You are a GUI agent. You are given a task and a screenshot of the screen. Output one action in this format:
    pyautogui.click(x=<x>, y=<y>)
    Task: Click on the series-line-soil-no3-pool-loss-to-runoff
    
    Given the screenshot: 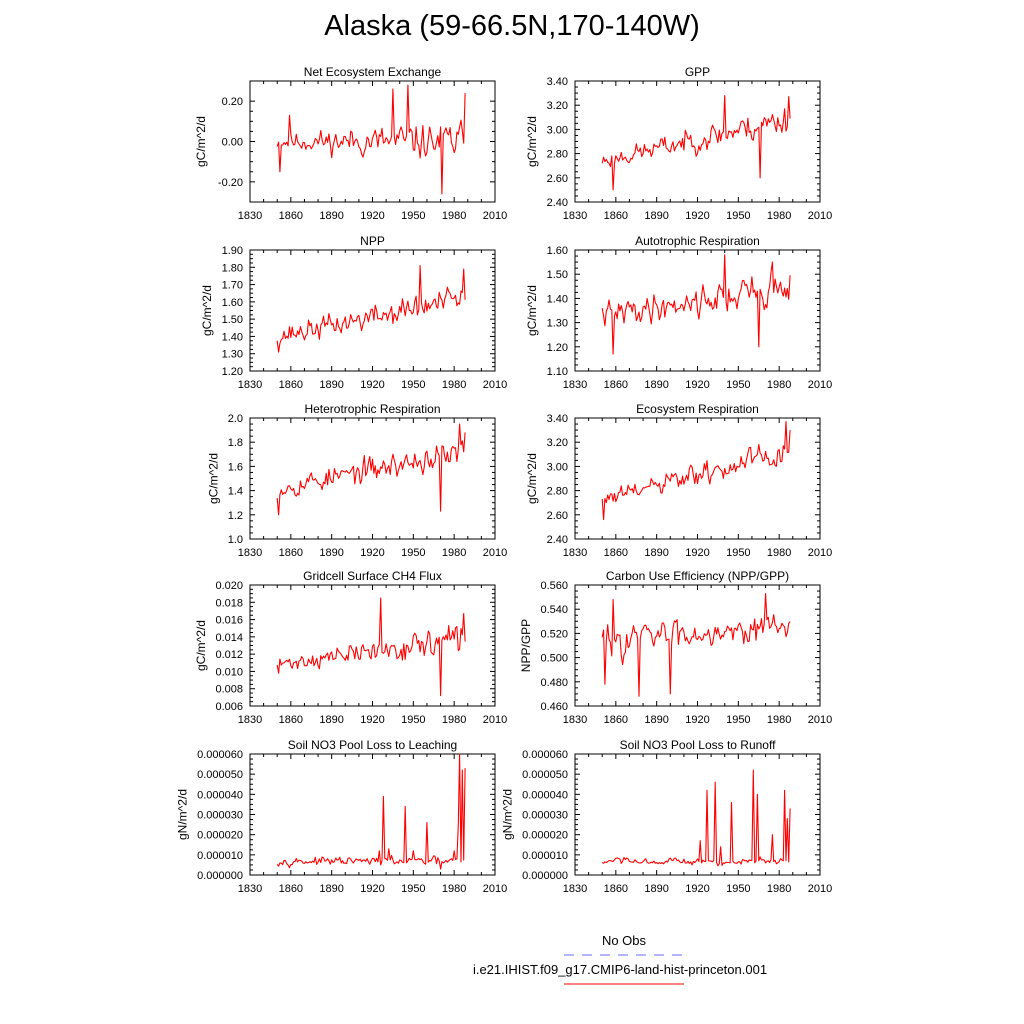 What is the action you would take?
    pyautogui.click(x=696, y=818)
    